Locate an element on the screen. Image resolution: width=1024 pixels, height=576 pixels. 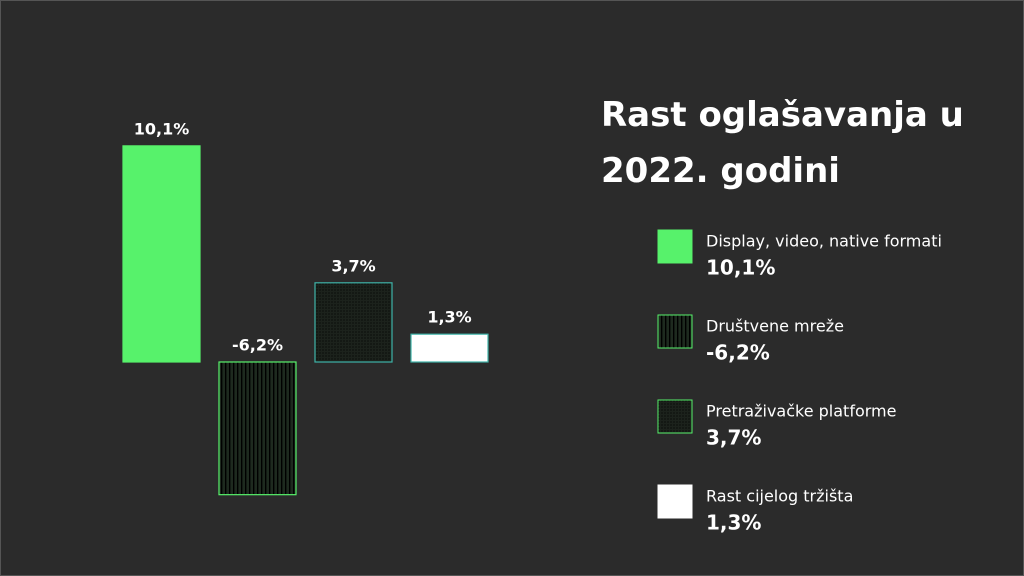
legend-label: Društvene mreže is located at coordinates (775, 326).